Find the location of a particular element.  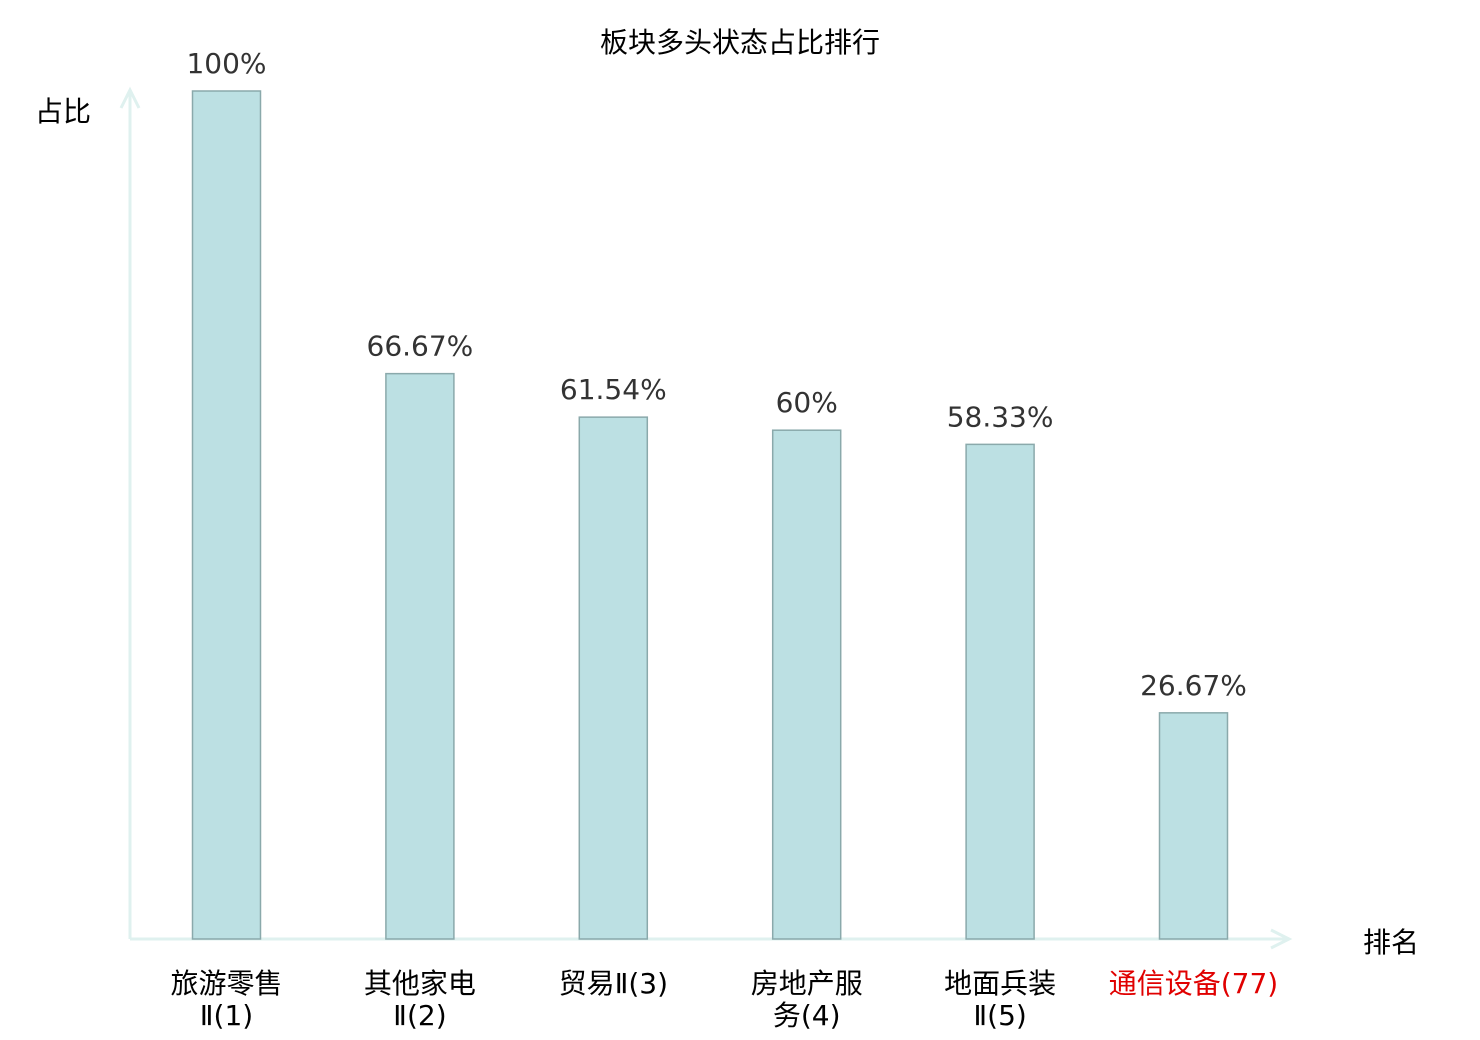

x-tick-label: 其他家电 is located at coordinates (420, 983).